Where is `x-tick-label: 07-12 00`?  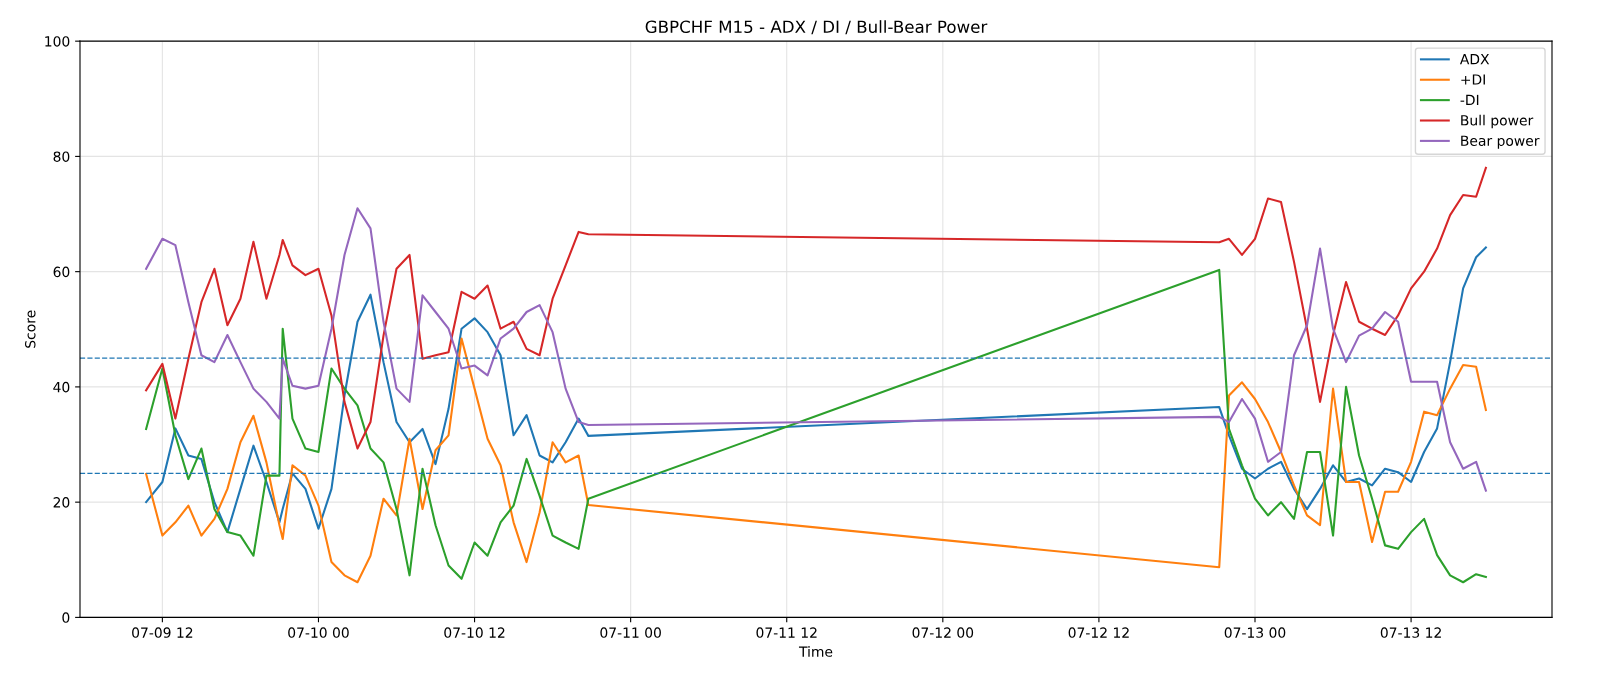 x-tick-label: 07-12 00 is located at coordinates (943, 632).